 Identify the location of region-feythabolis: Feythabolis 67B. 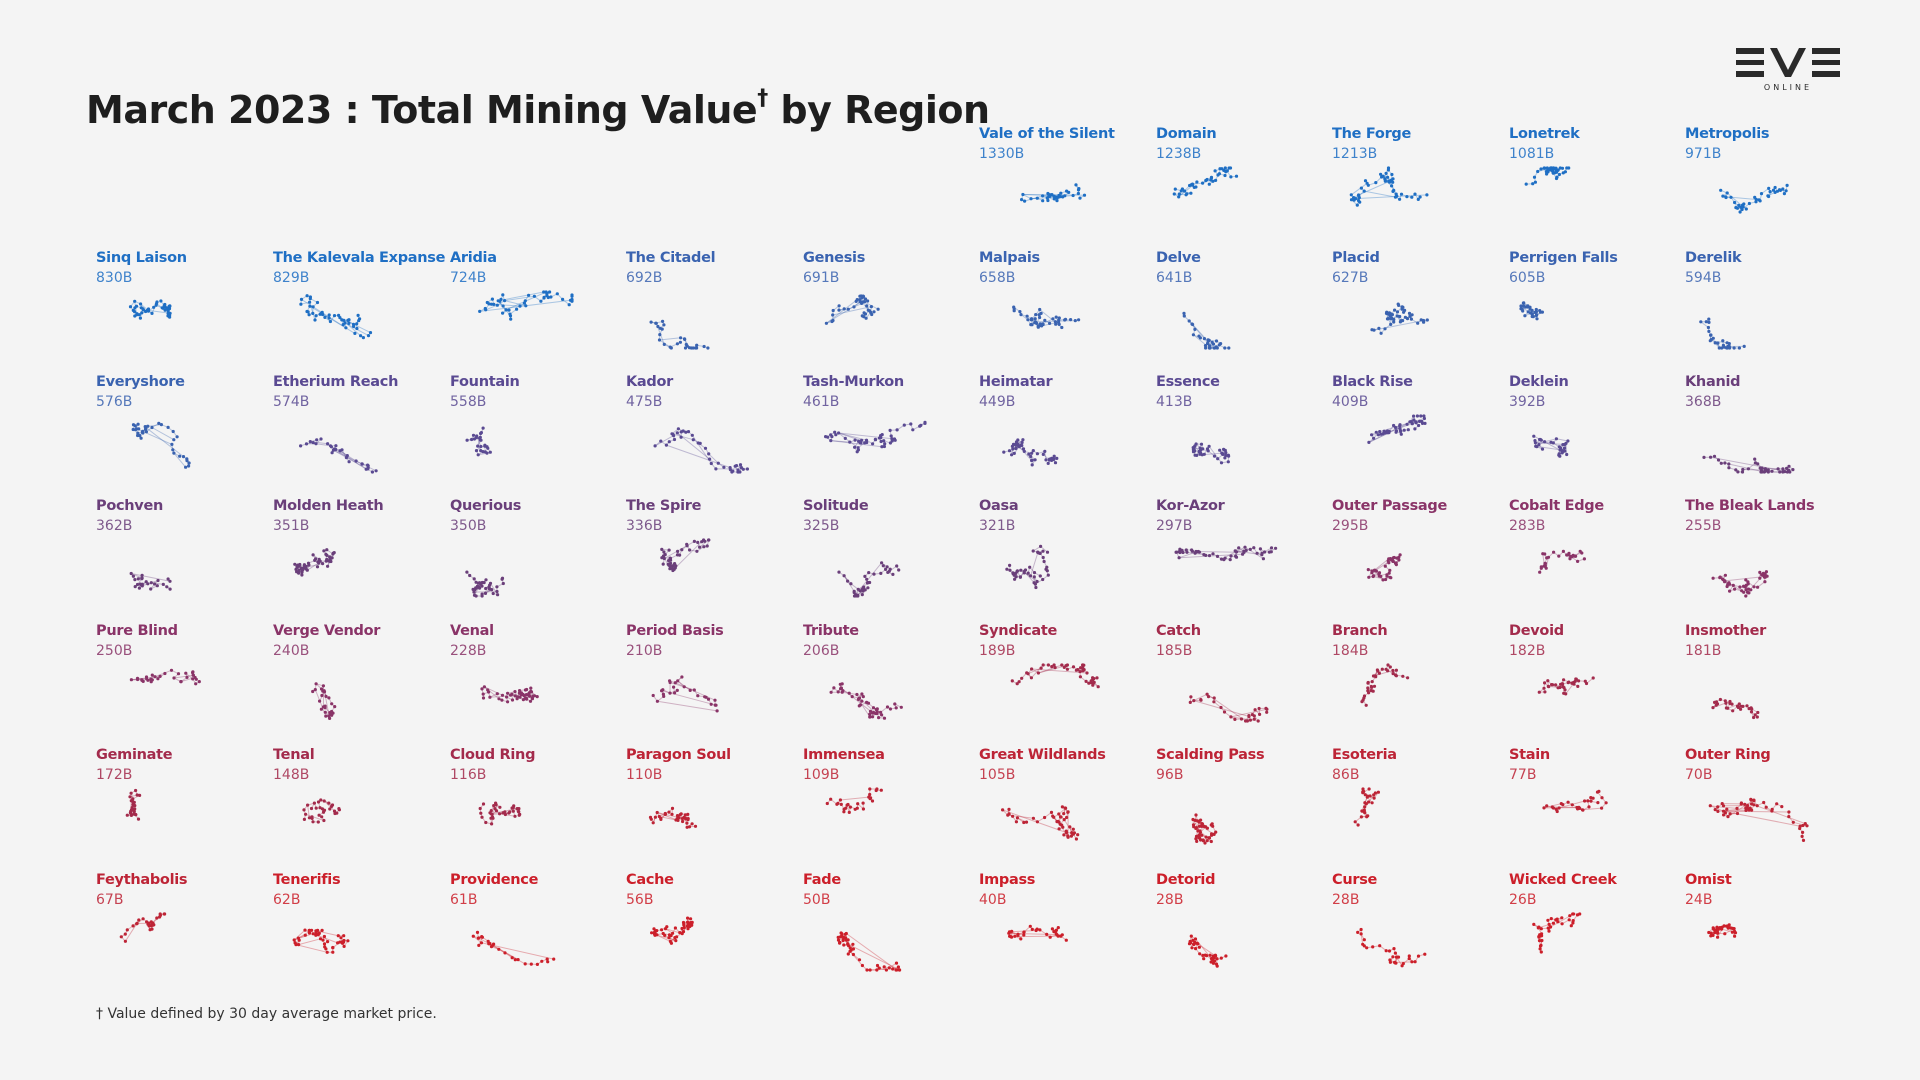
(184, 933).